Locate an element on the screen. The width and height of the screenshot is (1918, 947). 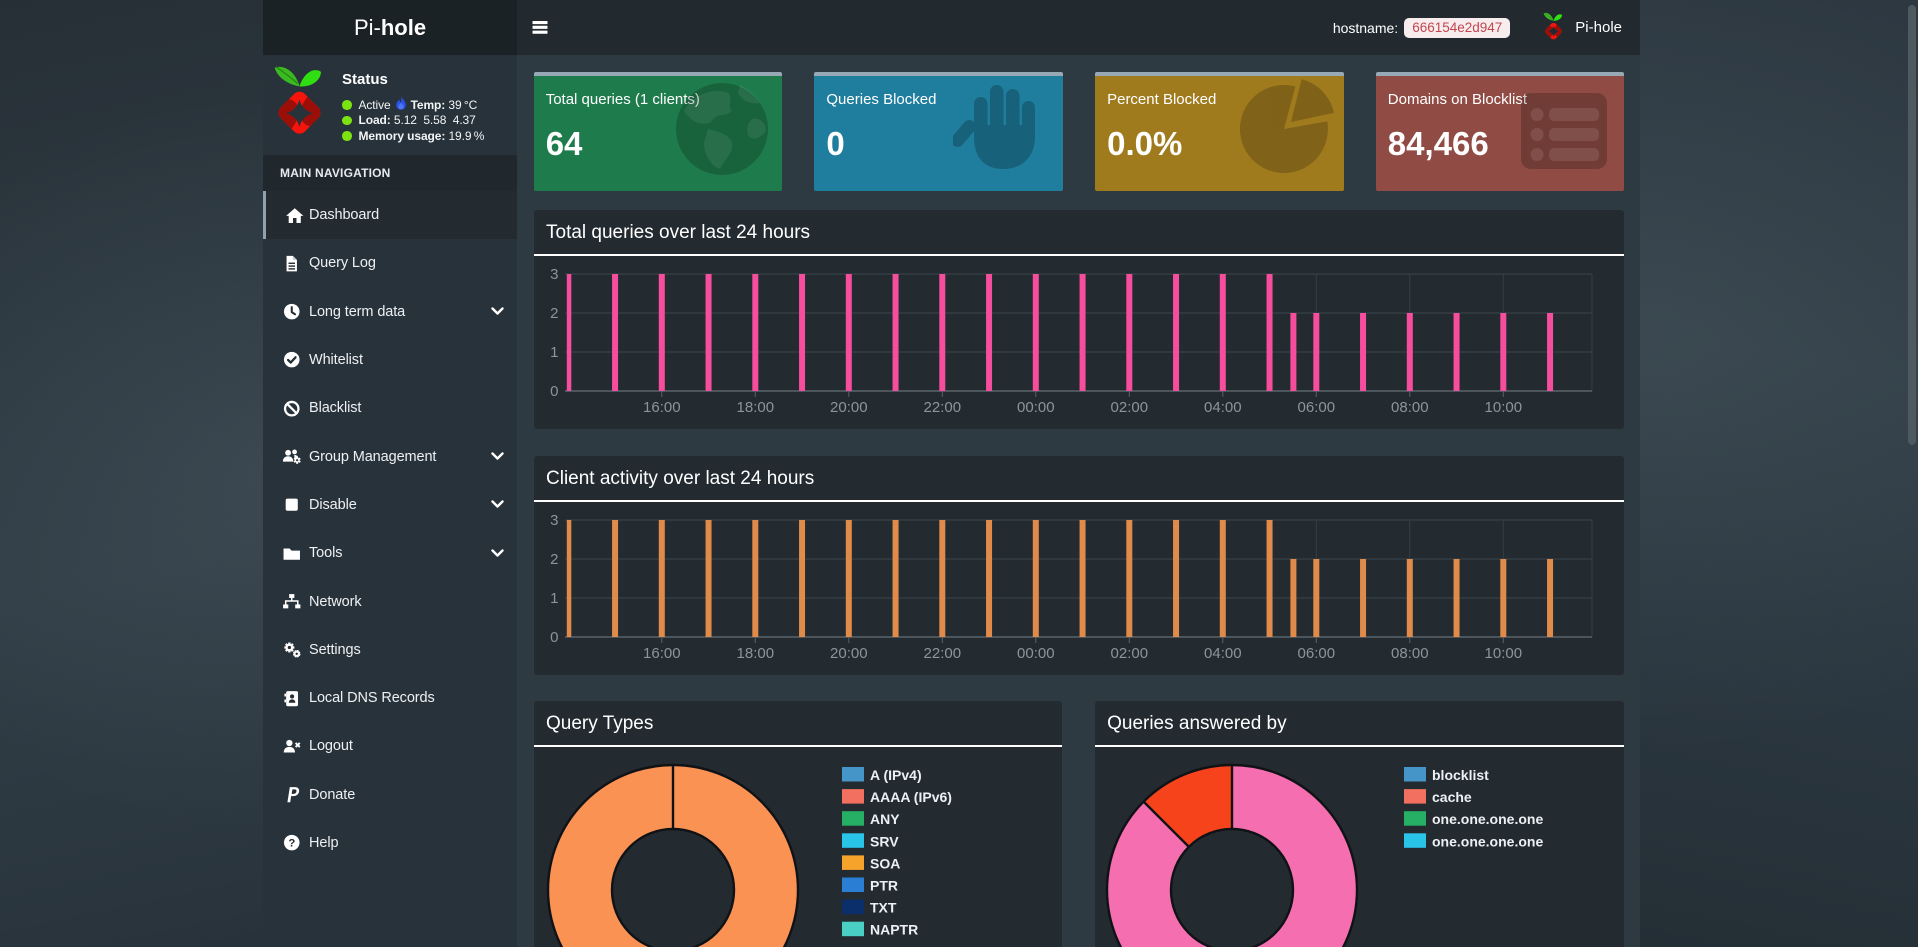
svg-text: ANY is located at coordinates (885, 819).